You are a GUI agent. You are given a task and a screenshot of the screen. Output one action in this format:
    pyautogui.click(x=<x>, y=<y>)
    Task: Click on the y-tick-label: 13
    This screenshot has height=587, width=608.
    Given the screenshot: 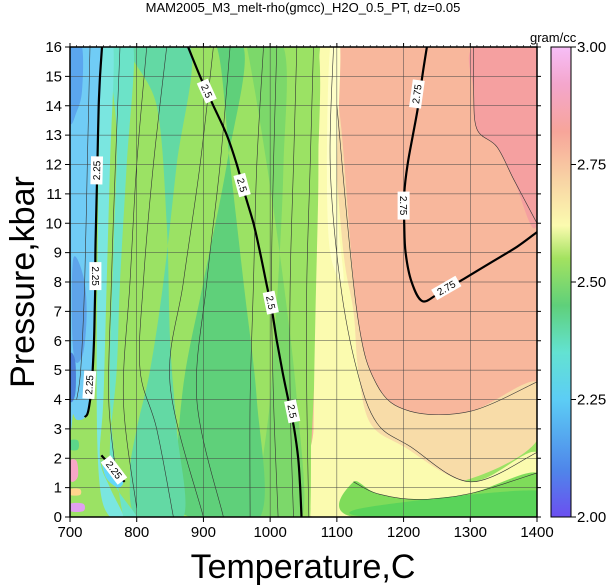 What is the action you would take?
    pyautogui.click(x=53, y=135)
    